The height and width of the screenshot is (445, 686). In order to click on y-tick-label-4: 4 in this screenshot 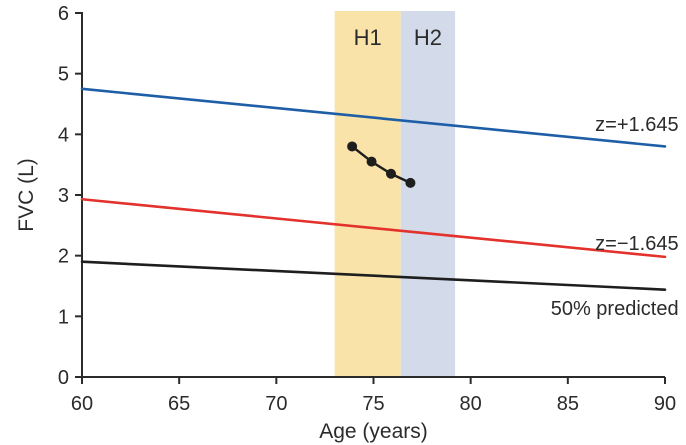, I will do `click(63, 135)`.